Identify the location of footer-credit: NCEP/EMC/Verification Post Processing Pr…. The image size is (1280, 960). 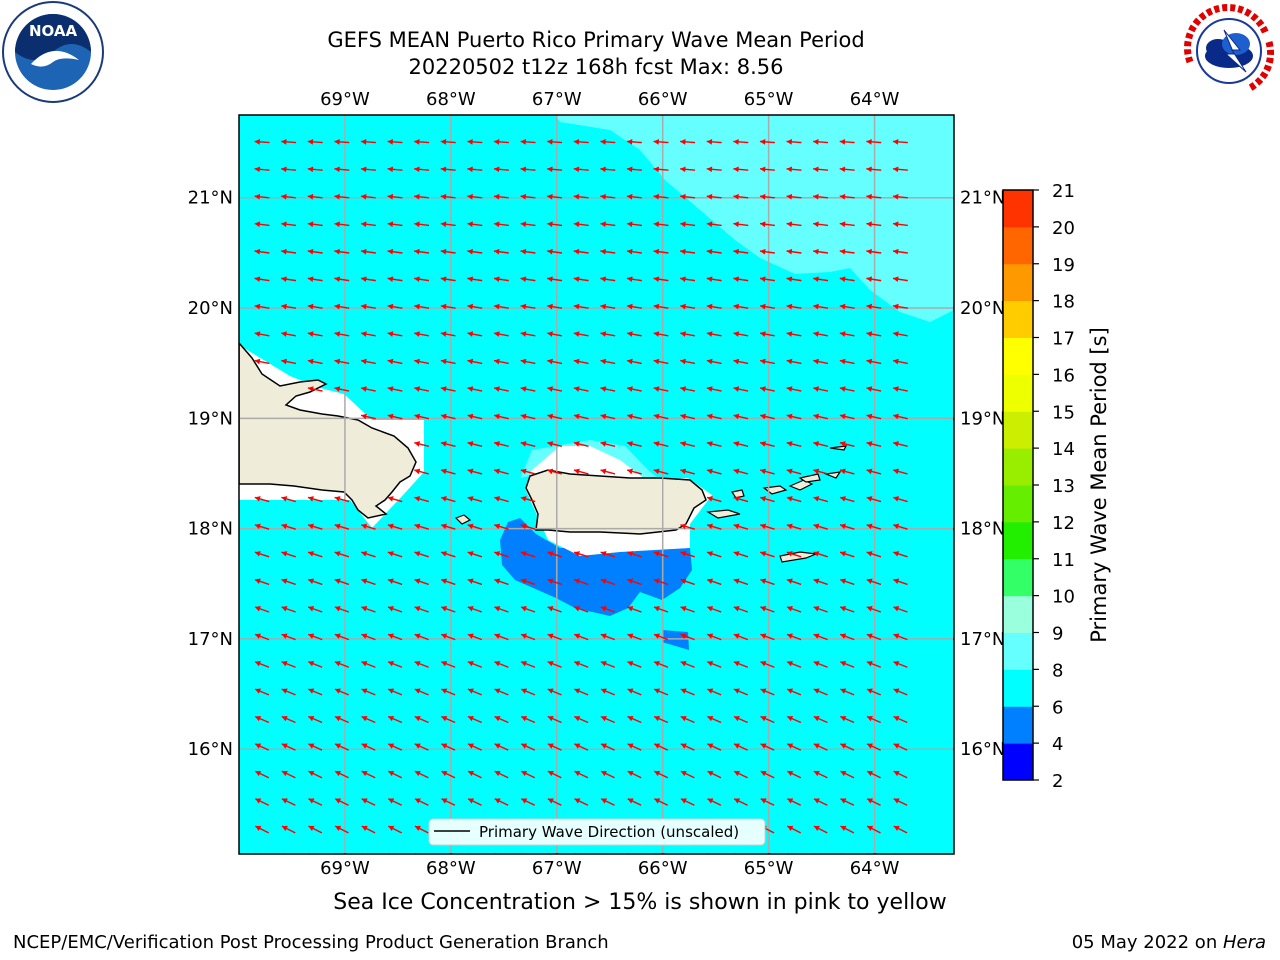
(311, 942).